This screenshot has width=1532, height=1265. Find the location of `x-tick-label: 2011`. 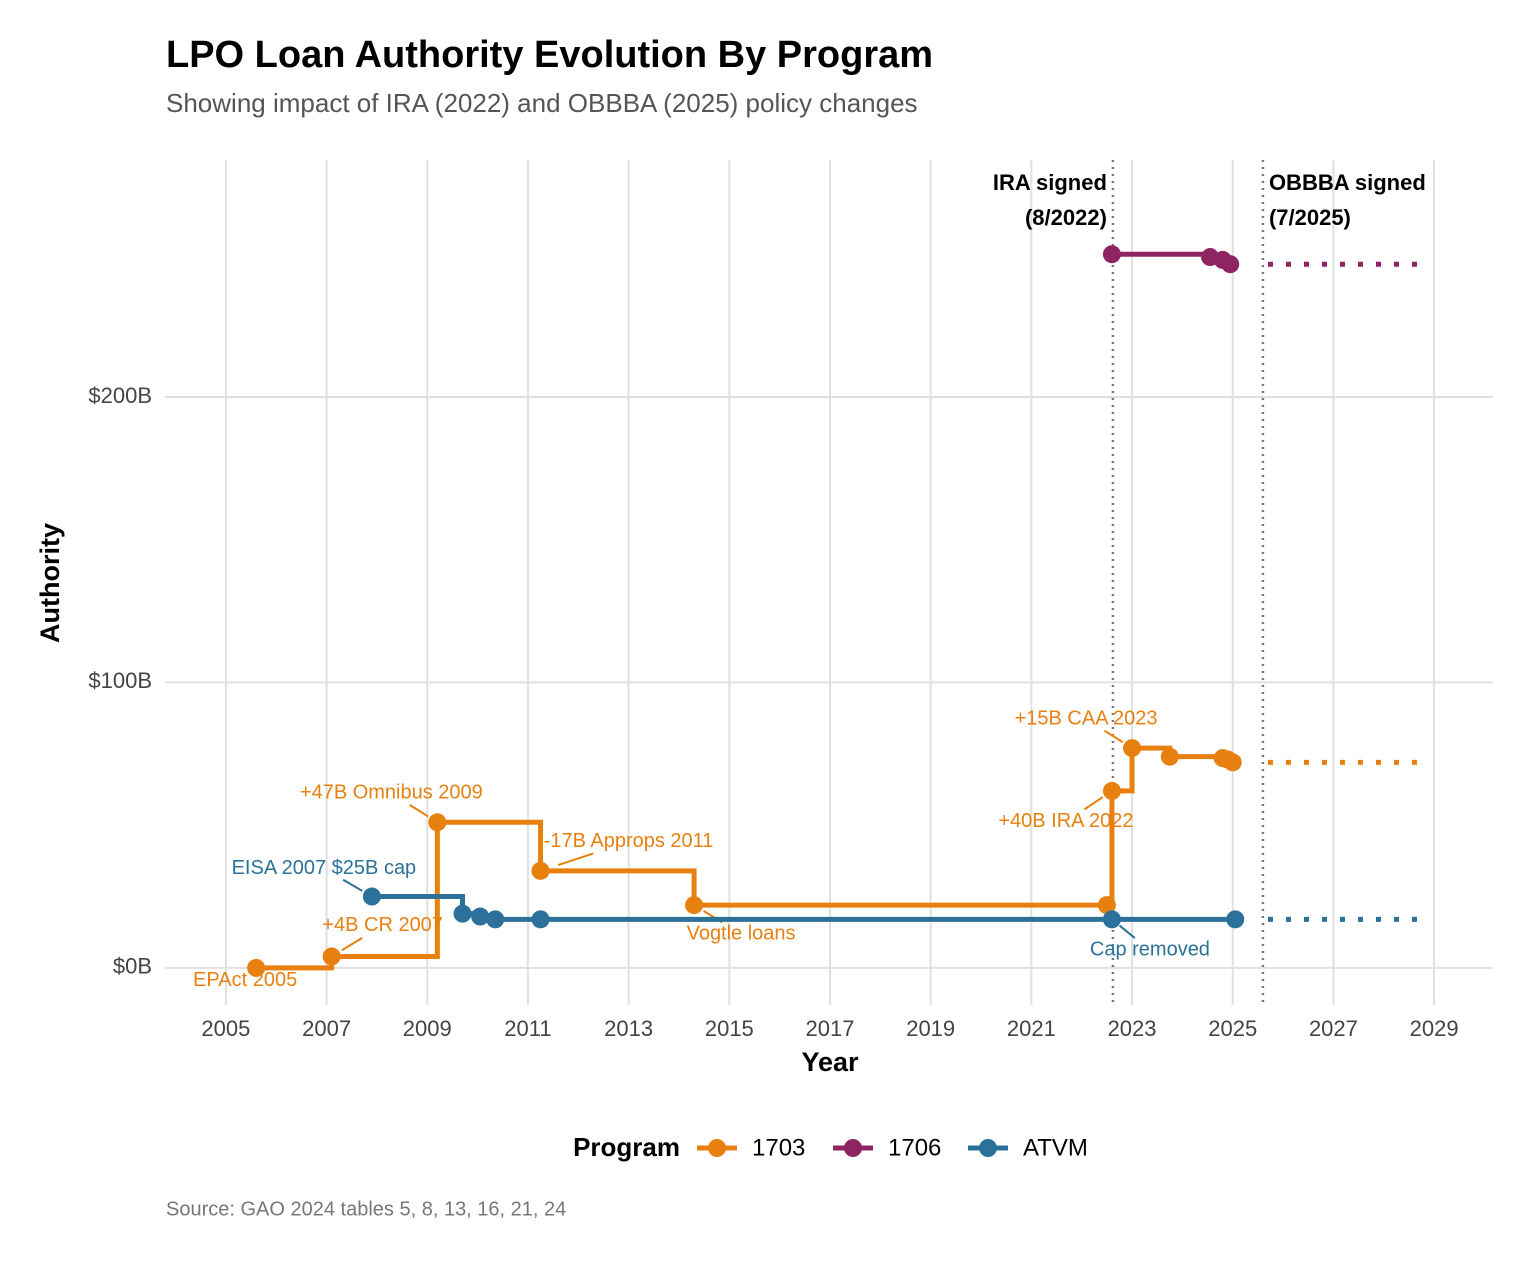

x-tick-label: 2011 is located at coordinates (527, 1028).